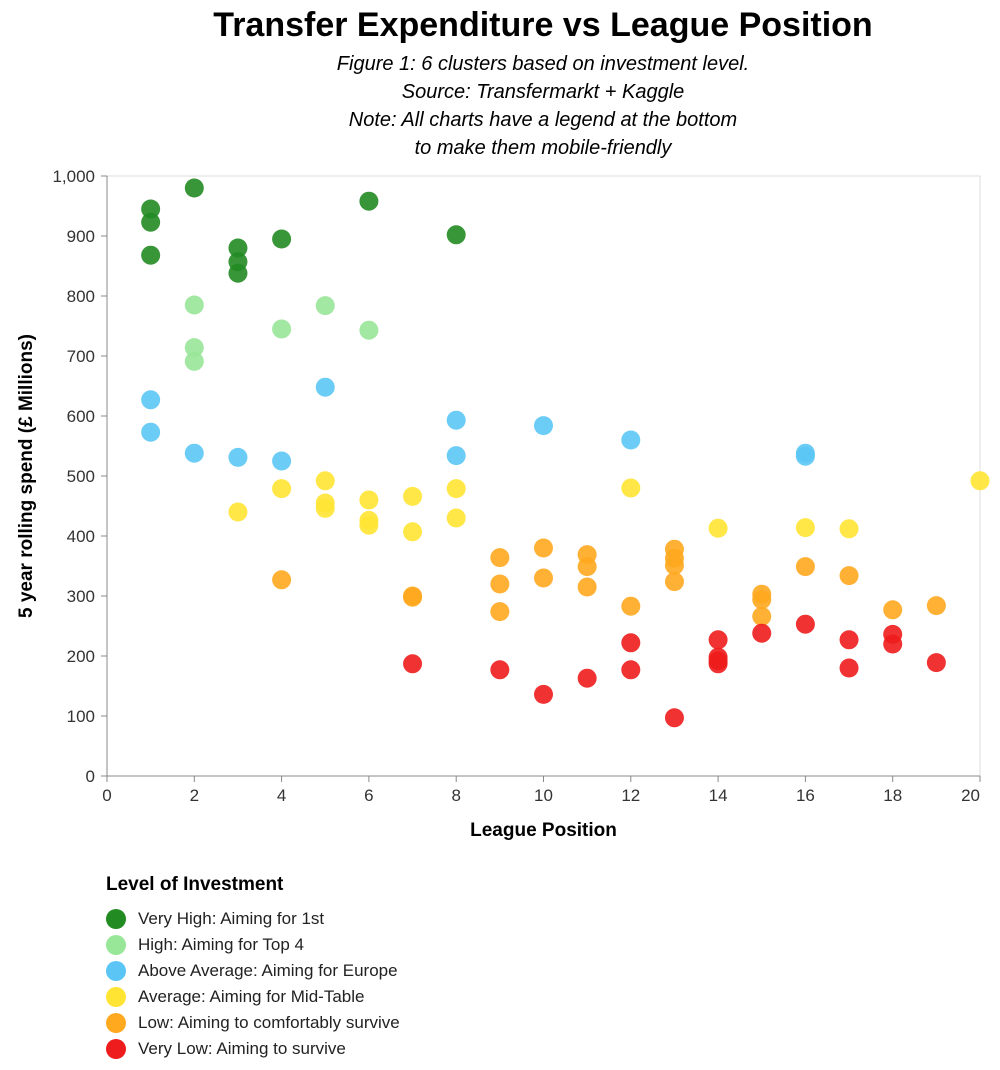 This screenshot has height=1070, width=1000. I want to click on x-tick-label: 8, so click(455, 795).